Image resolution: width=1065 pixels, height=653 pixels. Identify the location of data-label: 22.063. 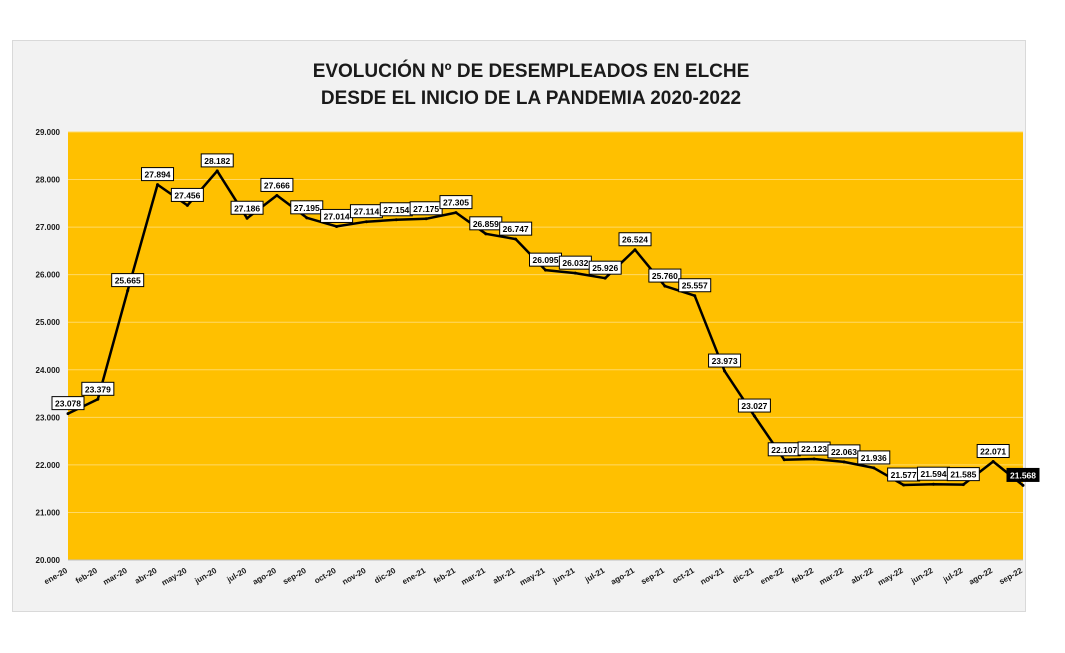
(844, 452).